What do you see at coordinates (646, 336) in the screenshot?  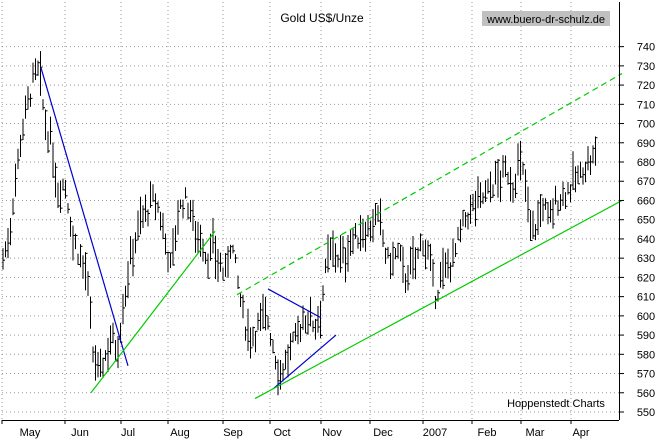 I see `y-tick-label: 590` at bounding box center [646, 336].